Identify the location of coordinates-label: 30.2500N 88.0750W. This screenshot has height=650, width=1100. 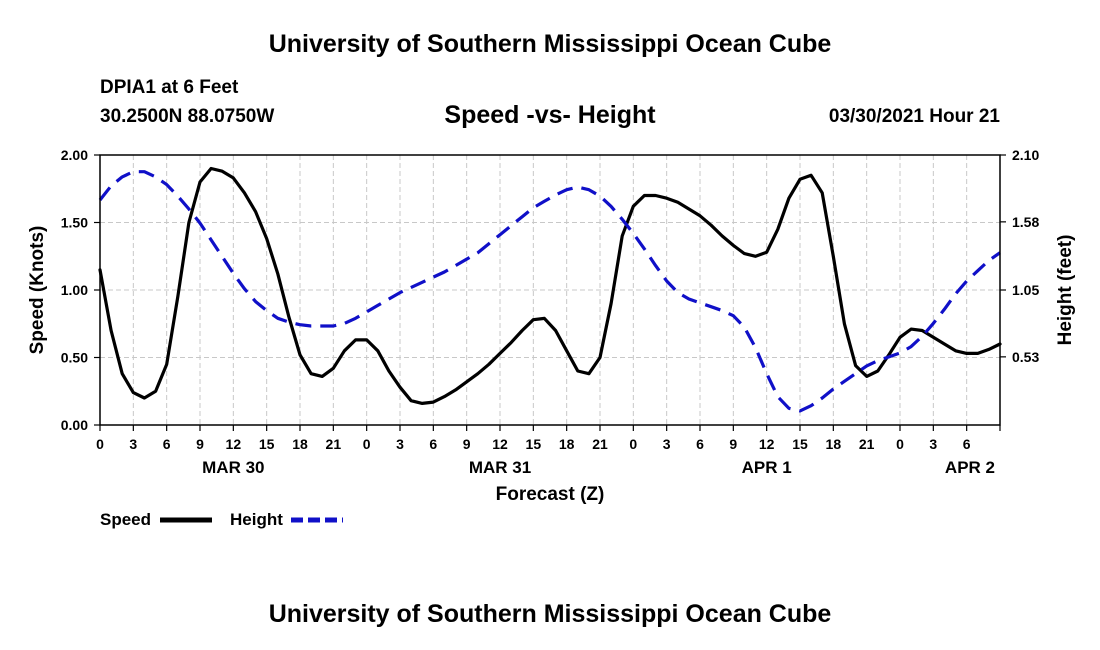
(187, 116).